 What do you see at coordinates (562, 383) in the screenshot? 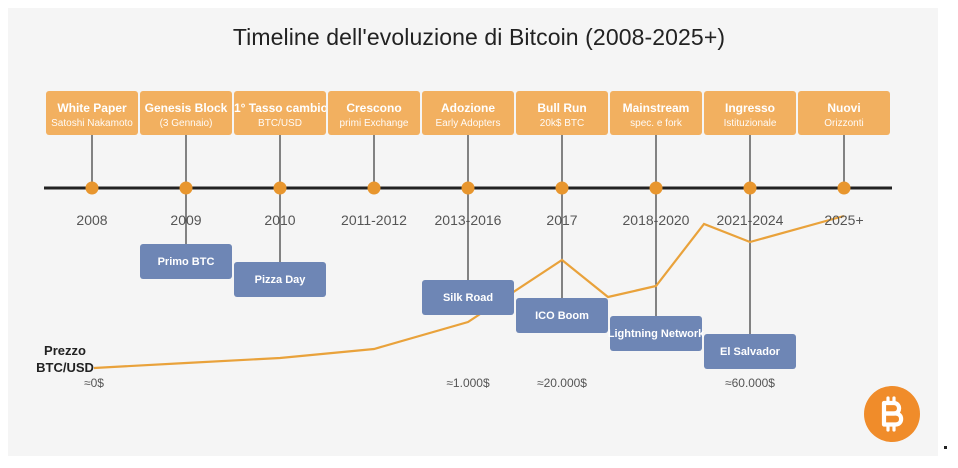
I see `price-annotation: ≈20.000$` at bounding box center [562, 383].